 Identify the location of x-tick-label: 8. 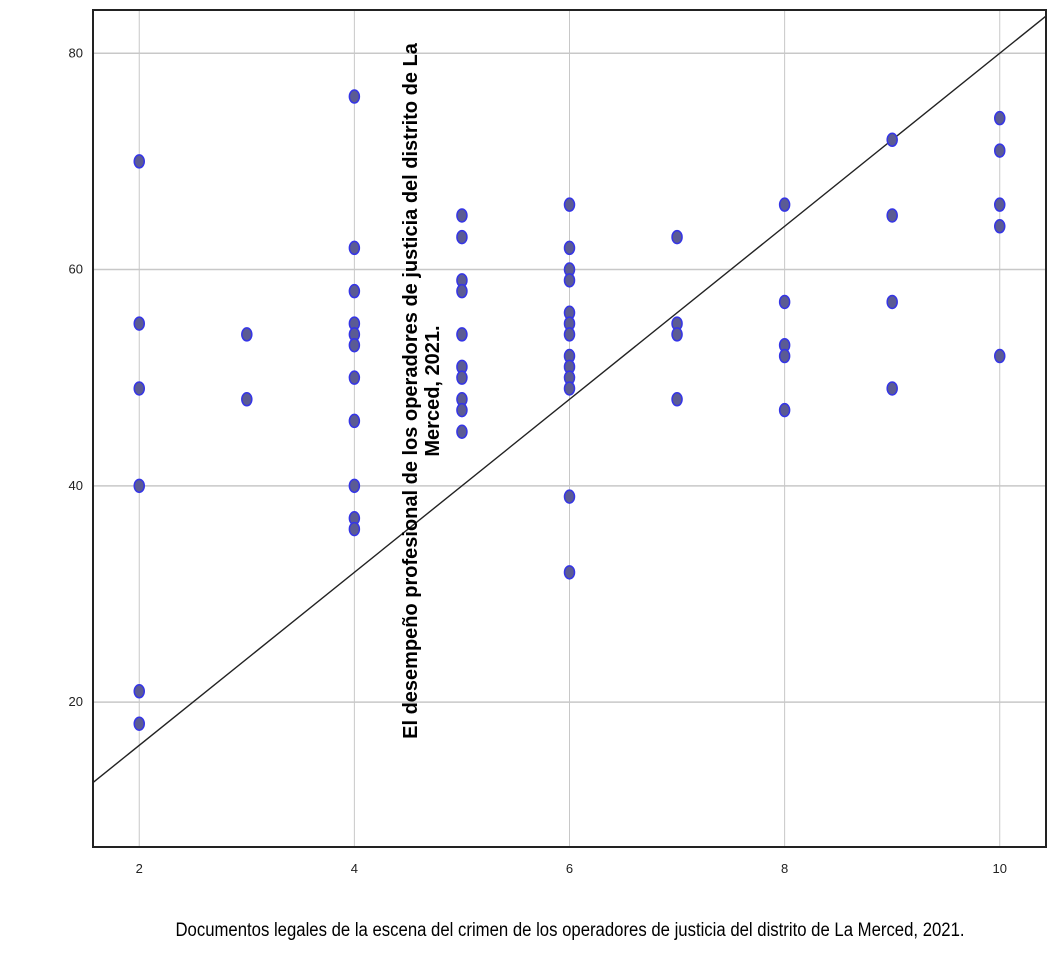
(784, 868).